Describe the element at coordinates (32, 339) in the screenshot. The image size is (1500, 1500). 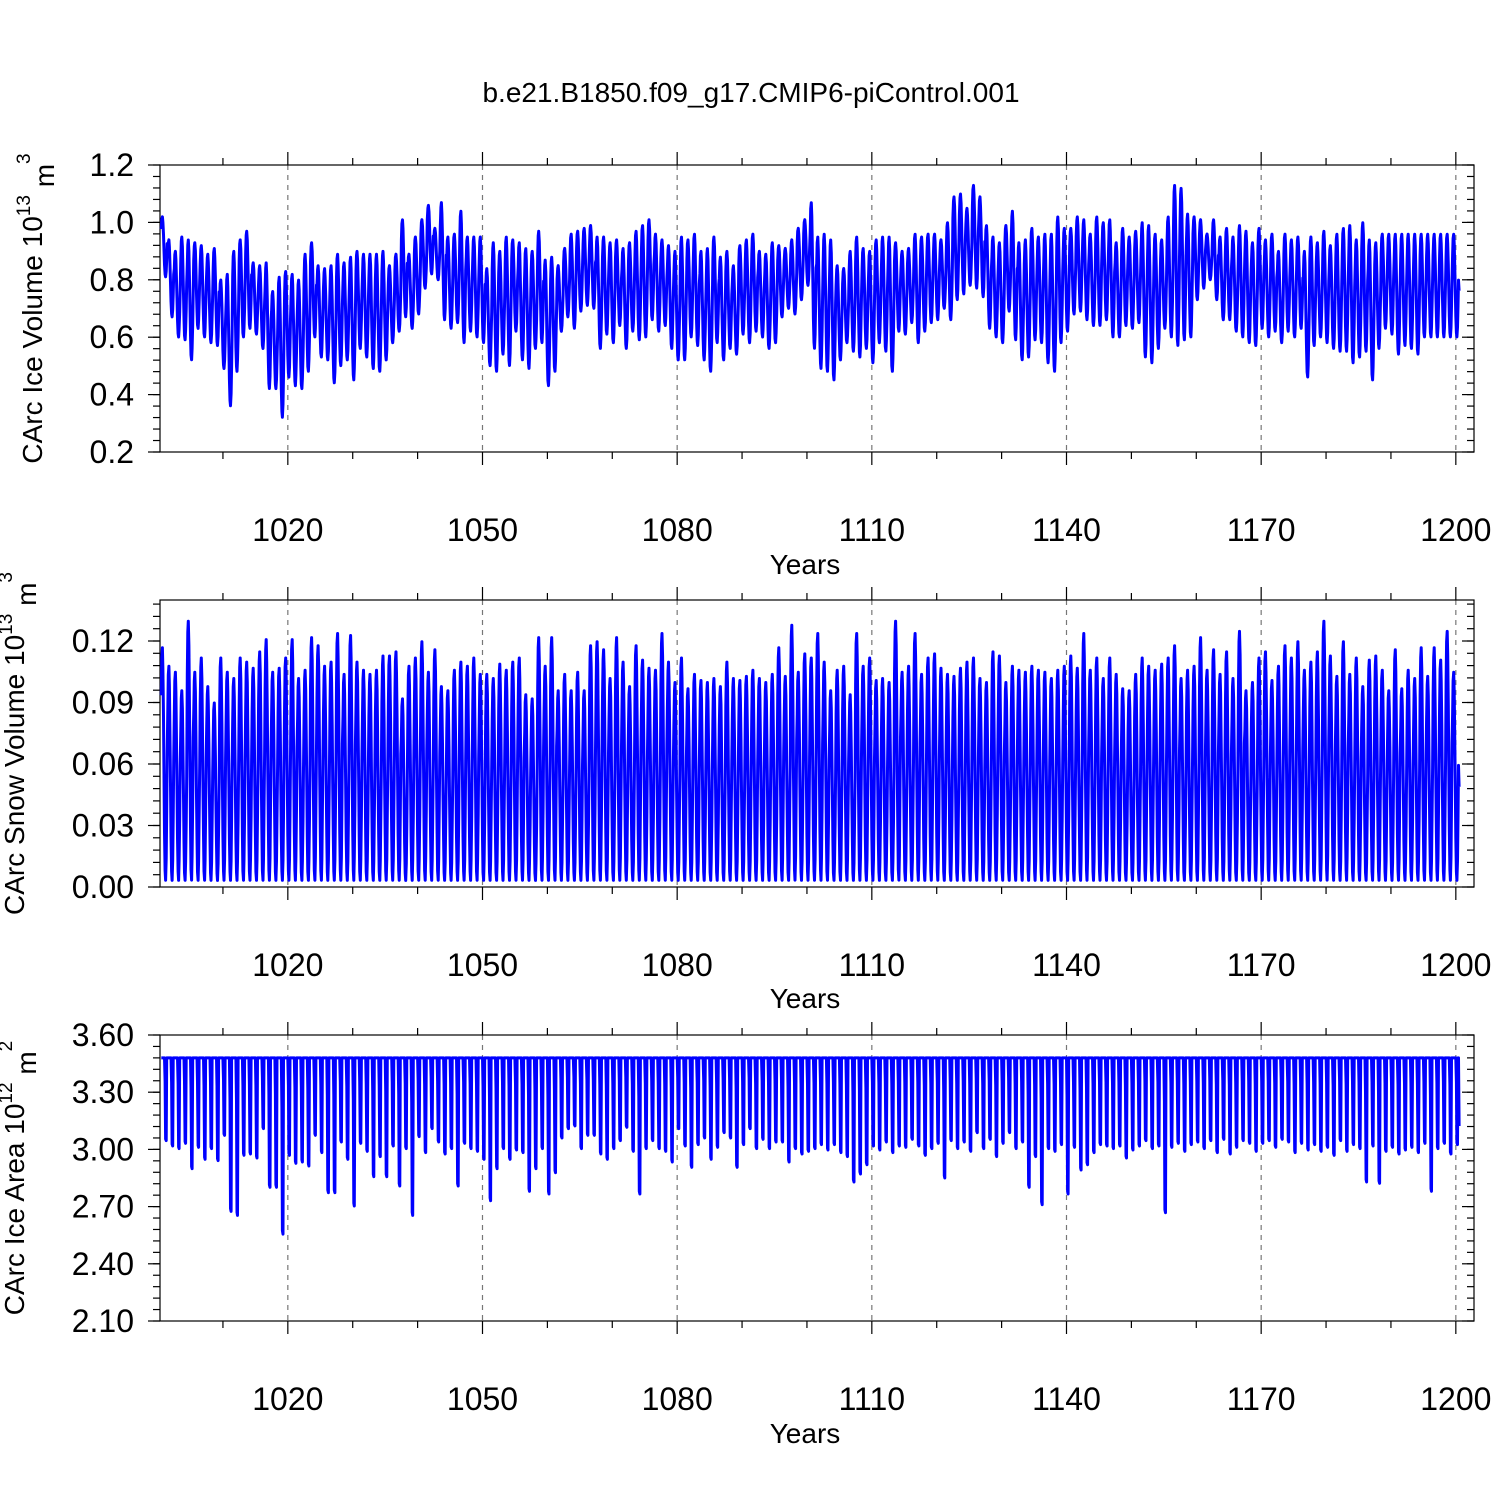
I see `y-axis-label-ylabel: CArc Ice Volume 10` at that location.